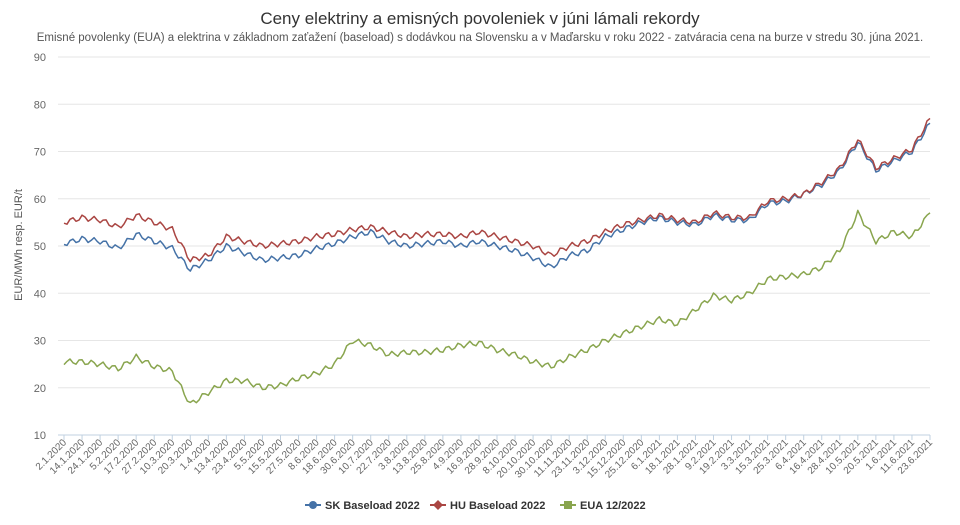 The height and width of the screenshot is (525, 960). I want to click on y-tick-label: 40, so click(40, 294).